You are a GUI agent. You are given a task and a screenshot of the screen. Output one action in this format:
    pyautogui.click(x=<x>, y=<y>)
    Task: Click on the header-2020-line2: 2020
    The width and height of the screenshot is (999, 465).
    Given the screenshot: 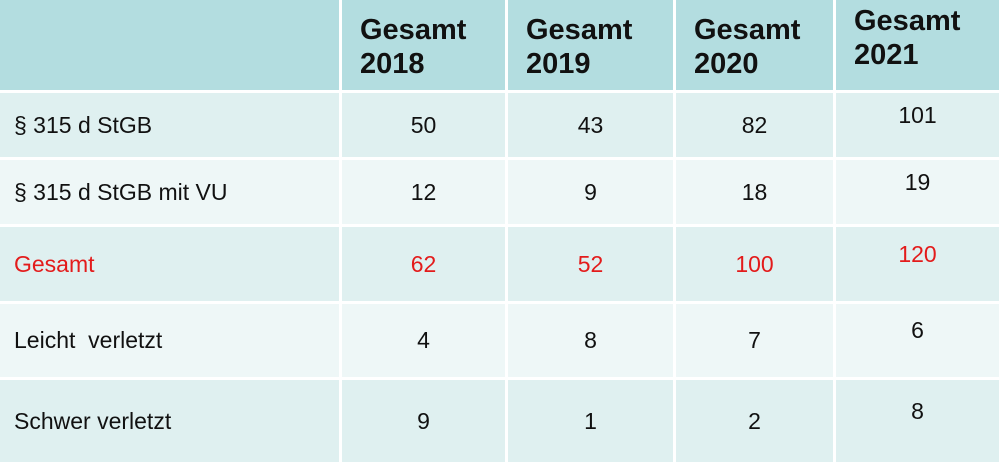 What is the action you would take?
    pyautogui.click(x=726, y=64)
    